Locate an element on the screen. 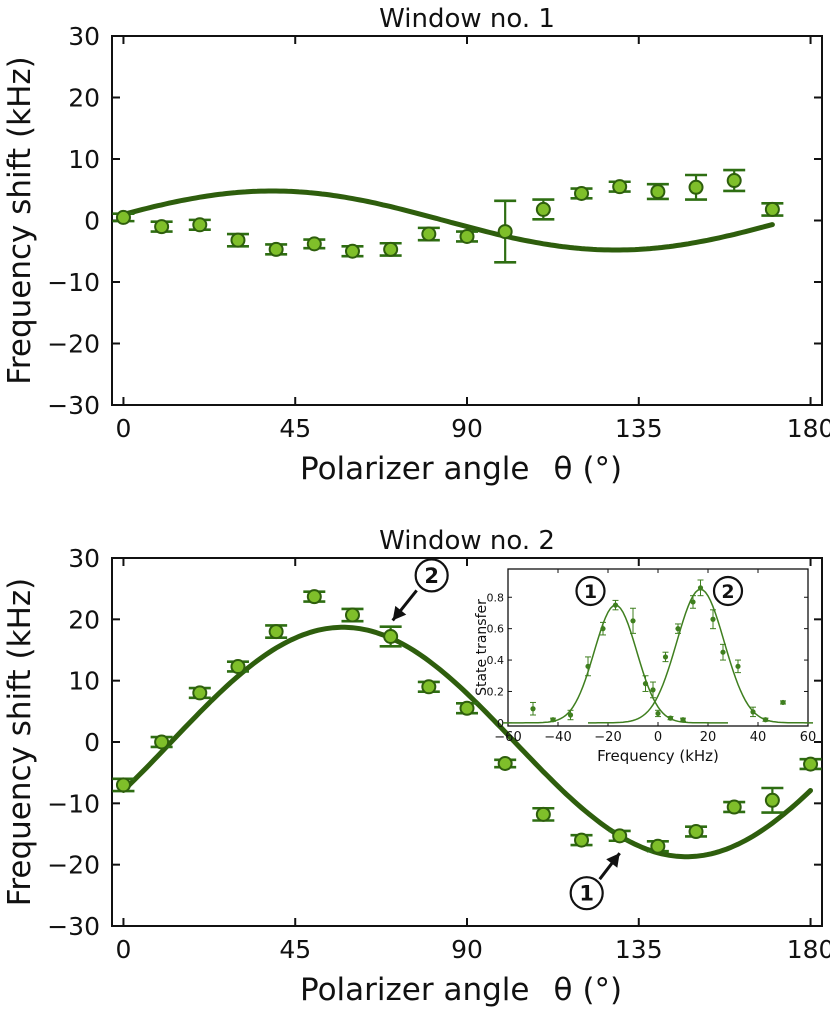  fit-curve is located at coordinates (448, 220).